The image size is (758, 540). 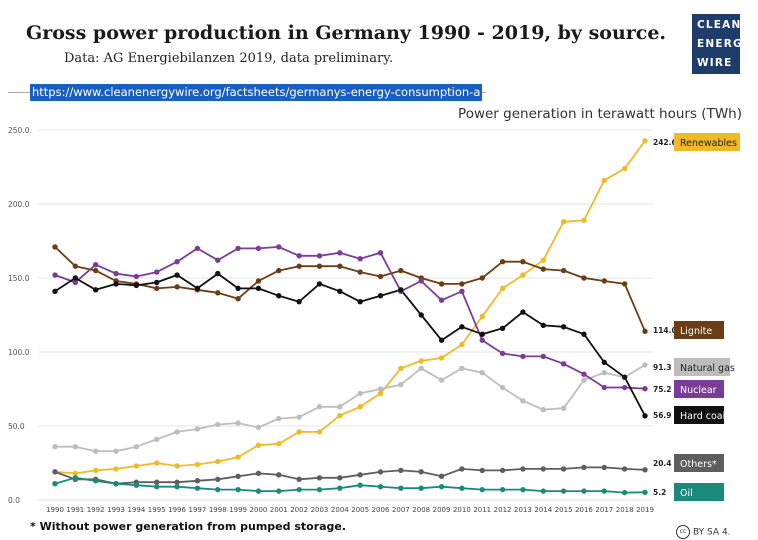 What do you see at coordinates (218, 510) in the screenshot?
I see `x-tick-label: 1998` at bounding box center [218, 510].